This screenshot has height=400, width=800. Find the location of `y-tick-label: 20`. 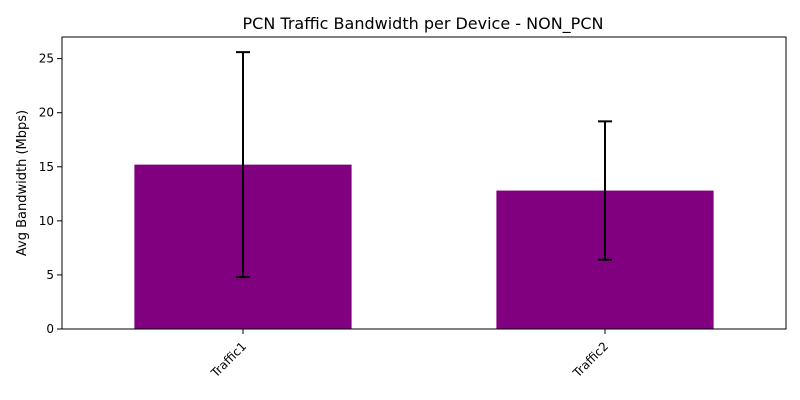

y-tick-label: 20 is located at coordinates (46, 113).